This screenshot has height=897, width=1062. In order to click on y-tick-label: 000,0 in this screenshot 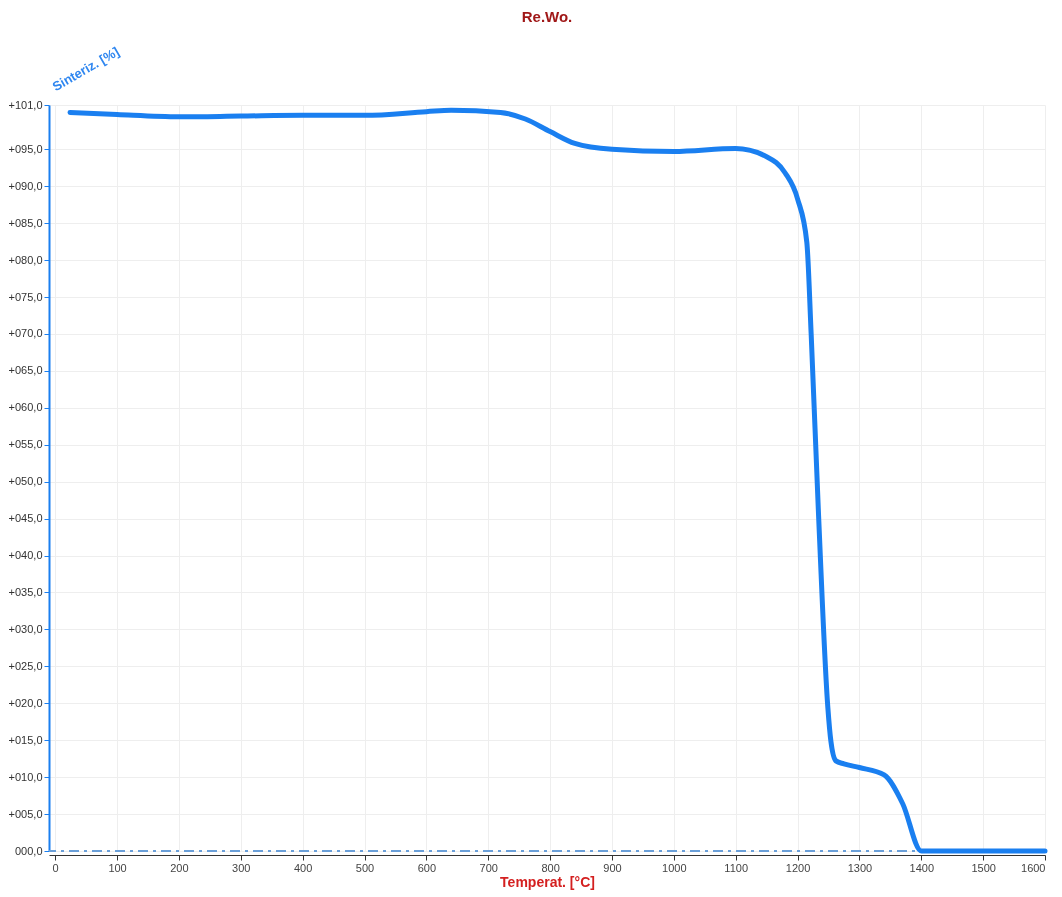, I will do `click(28, 850)`.